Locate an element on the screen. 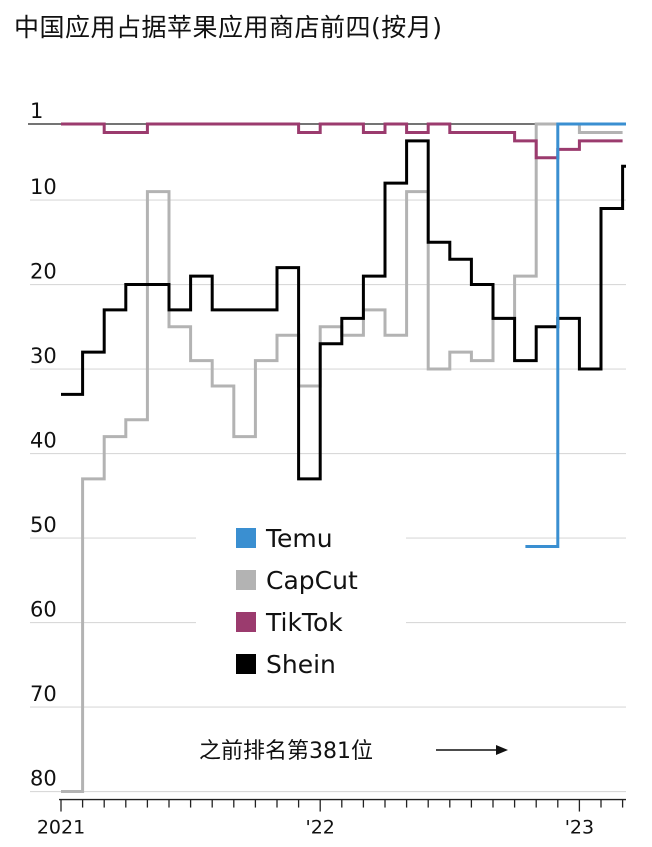  annotation-arrow-head is located at coordinates (502, 750).